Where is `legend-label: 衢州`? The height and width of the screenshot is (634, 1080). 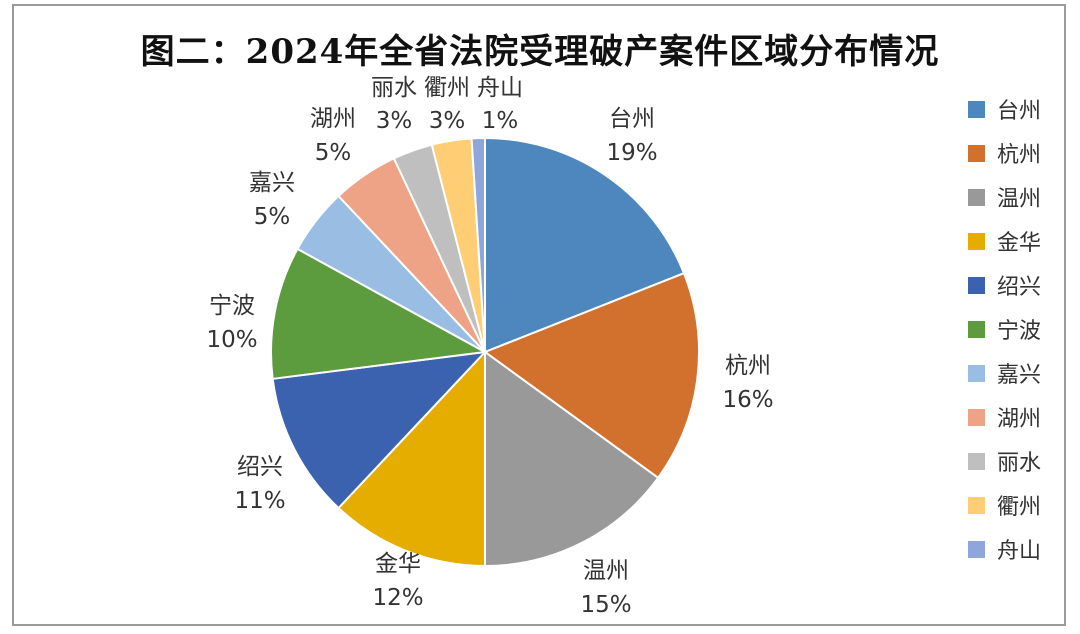 legend-label: 衢州 is located at coordinates (1019, 507).